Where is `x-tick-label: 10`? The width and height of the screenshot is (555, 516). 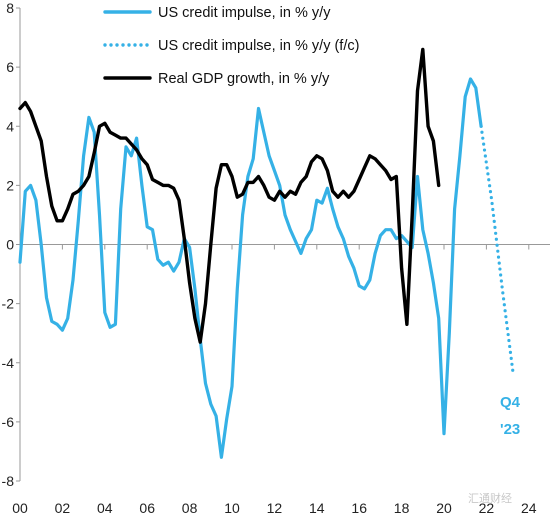
x-tick-label: 10 is located at coordinates (232, 508).